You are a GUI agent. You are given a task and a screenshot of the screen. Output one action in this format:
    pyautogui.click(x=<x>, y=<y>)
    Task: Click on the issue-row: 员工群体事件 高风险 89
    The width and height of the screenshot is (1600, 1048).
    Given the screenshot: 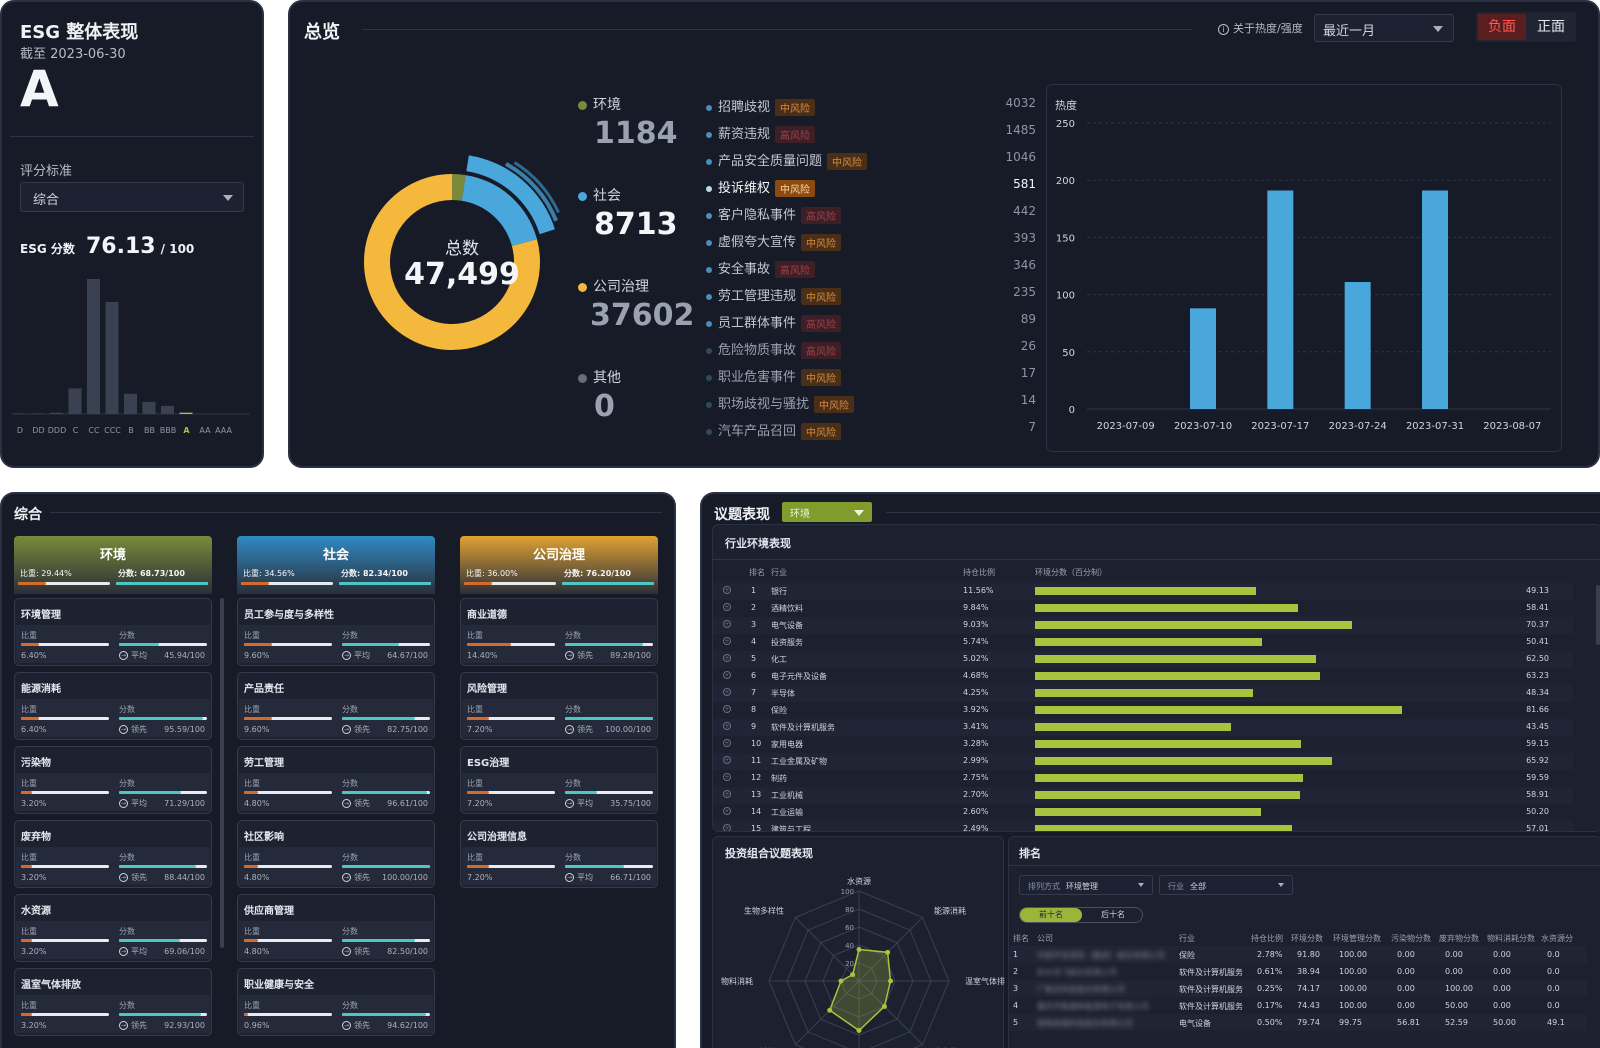 What is the action you would take?
    pyautogui.click(x=871, y=322)
    